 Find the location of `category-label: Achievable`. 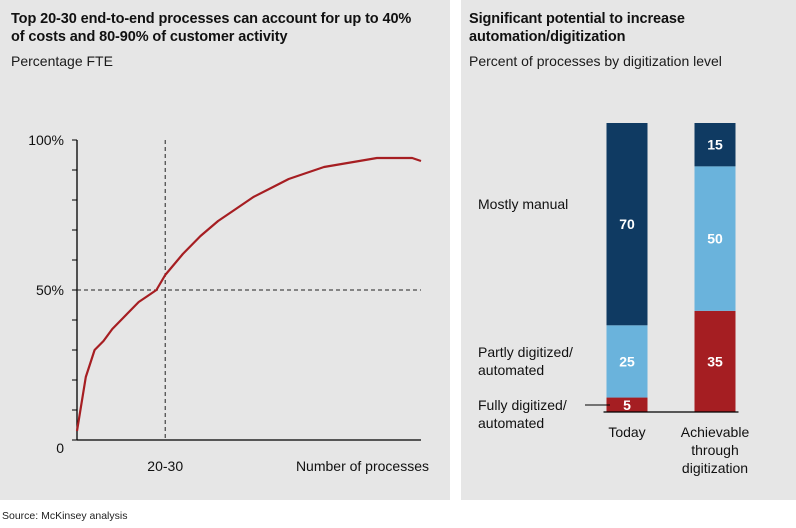

category-label: Achievable is located at coordinates (715, 432).